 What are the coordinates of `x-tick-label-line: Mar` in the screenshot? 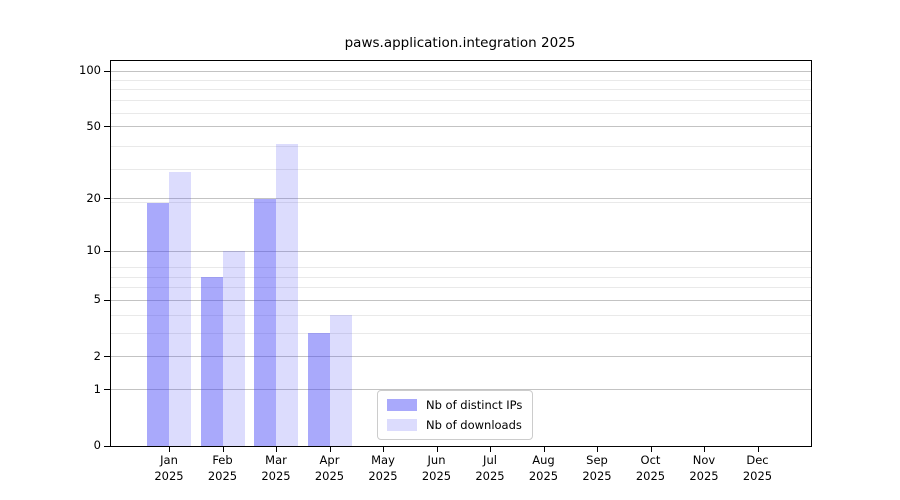 It's located at (276, 460).